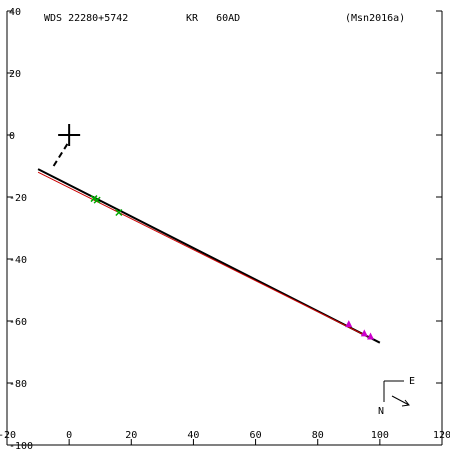  I want to click on x-tick-label: 60, so click(256, 435).